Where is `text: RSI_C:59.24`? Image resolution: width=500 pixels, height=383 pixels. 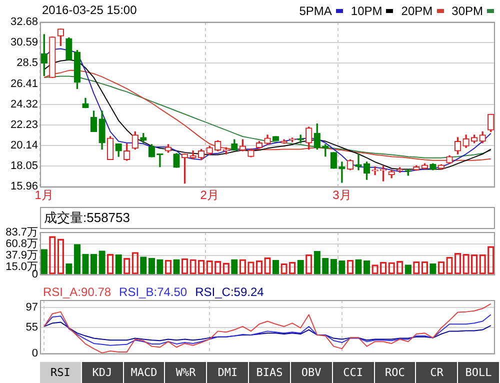 text: RSI_C:59.24 is located at coordinates (229, 292).